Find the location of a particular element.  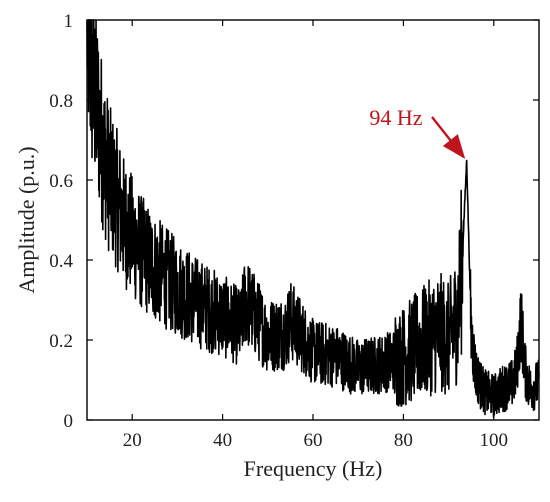

x-axis-title: Frequency (Hz) is located at coordinates (313, 468).